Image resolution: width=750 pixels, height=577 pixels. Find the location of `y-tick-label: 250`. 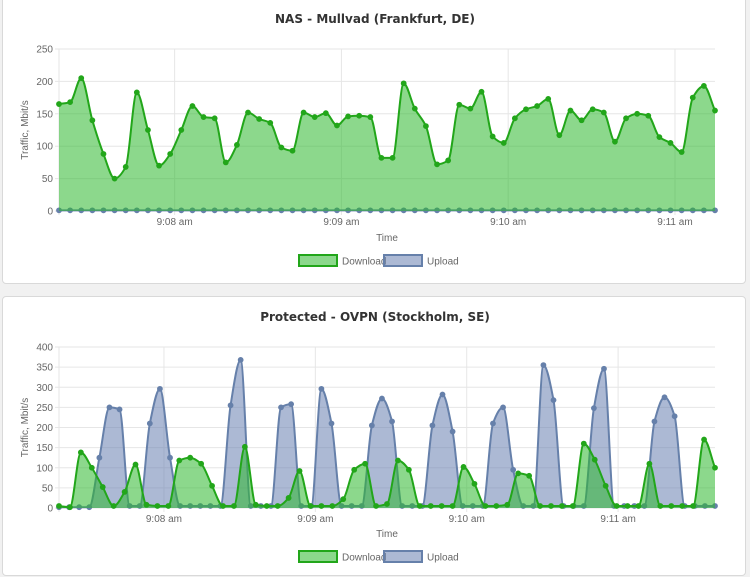

y-tick-label: 250 is located at coordinates (44, 408).